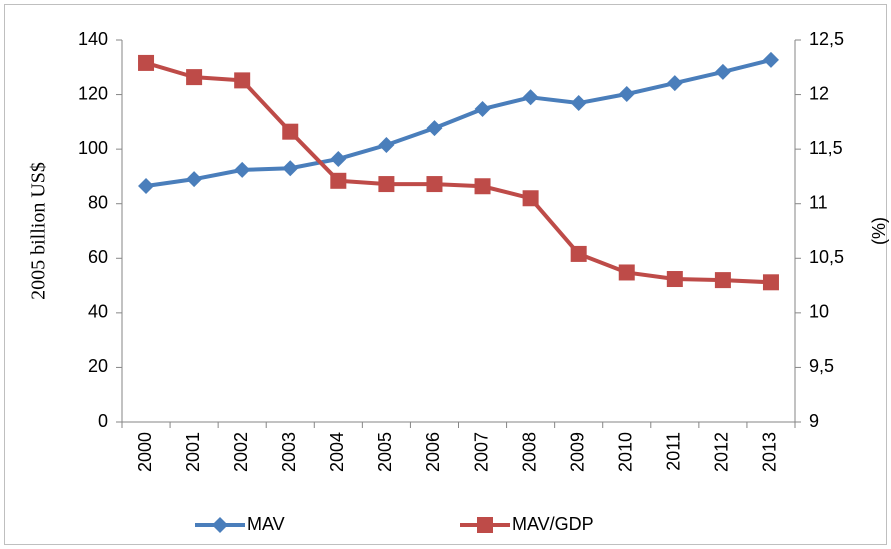 The width and height of the screenshot is (891, 549). What do you see at coordinates (819, 312) in the screenshot?
I see `y2-tick-label: 10` at bounding box center [819, 312].